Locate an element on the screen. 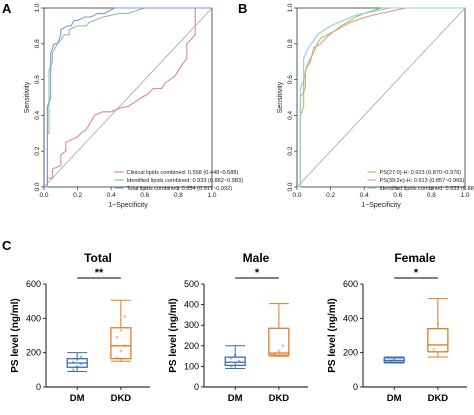 The width and height of the screenshot is (474, 415). significance-marker: ** is located at coordinates (99, 273).